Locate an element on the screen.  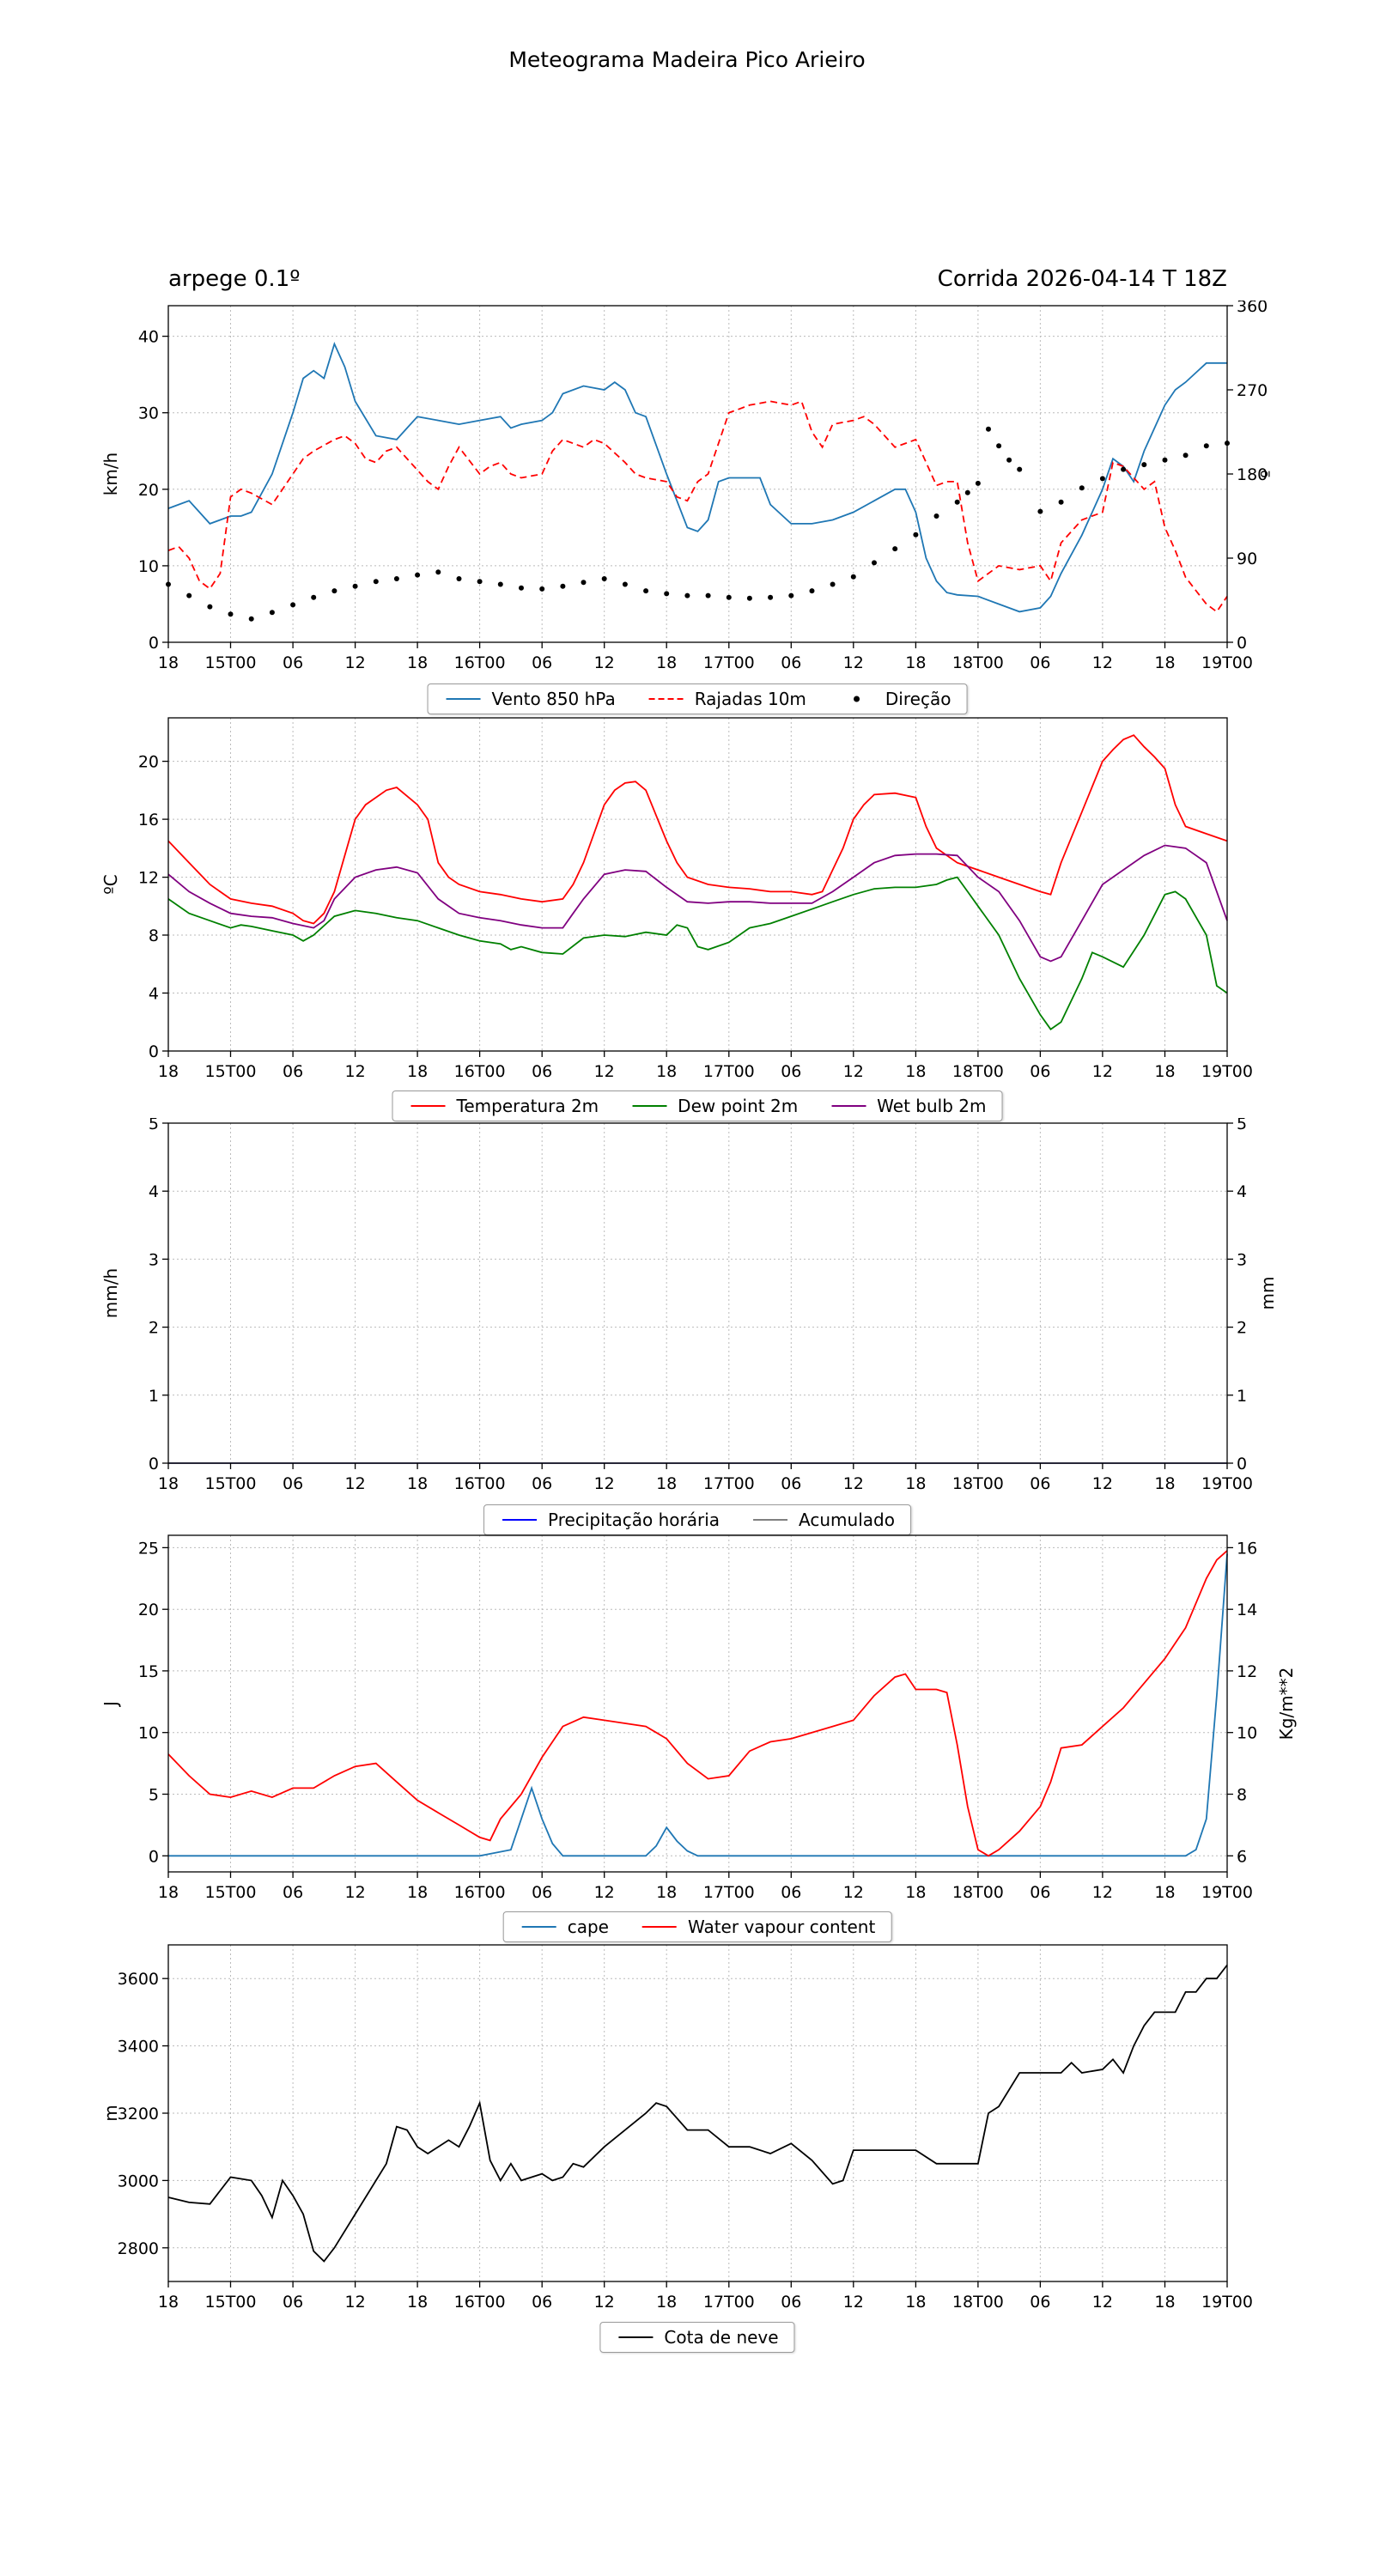
y-tick-label: 16 is located at coordinates (148, 820).